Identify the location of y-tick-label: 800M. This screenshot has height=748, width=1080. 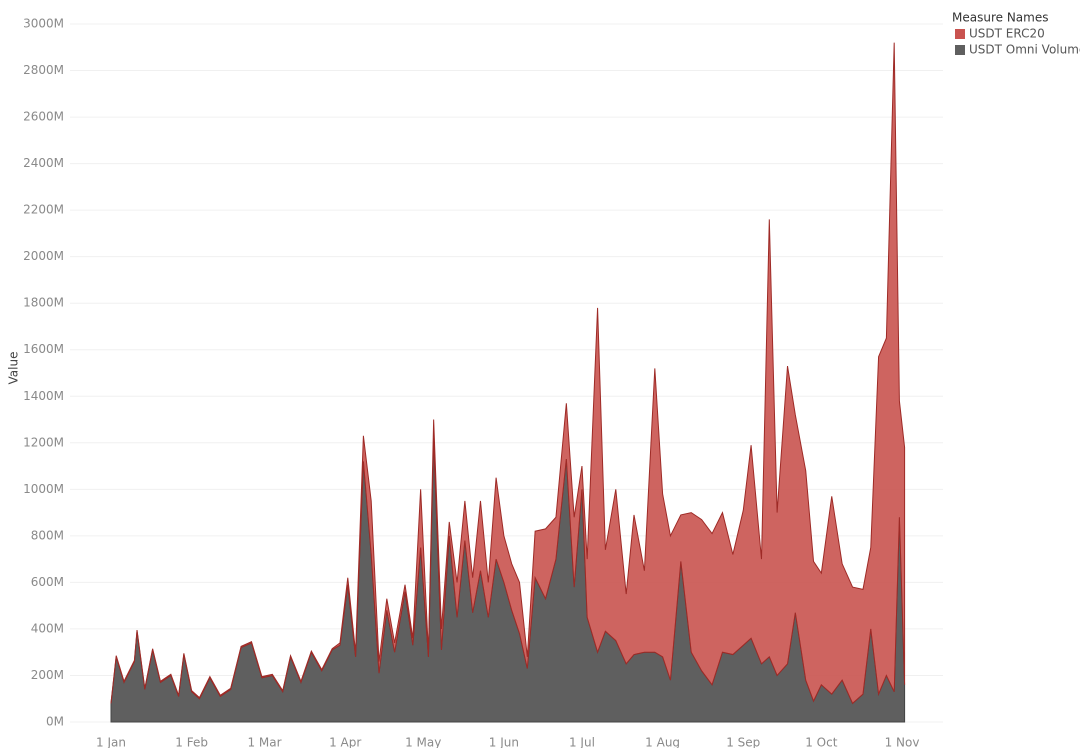
(47, 535).